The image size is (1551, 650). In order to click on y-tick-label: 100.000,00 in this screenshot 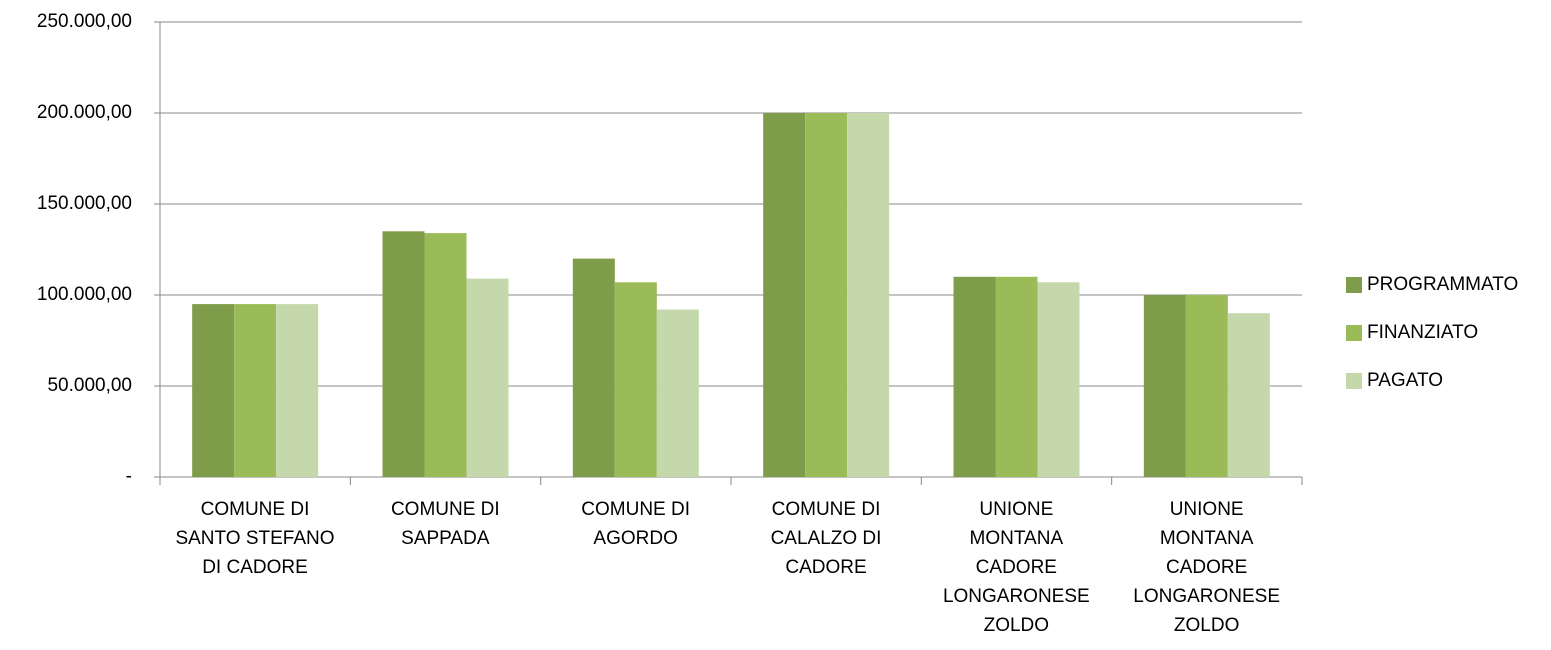, I will do `click(84, 294)`.